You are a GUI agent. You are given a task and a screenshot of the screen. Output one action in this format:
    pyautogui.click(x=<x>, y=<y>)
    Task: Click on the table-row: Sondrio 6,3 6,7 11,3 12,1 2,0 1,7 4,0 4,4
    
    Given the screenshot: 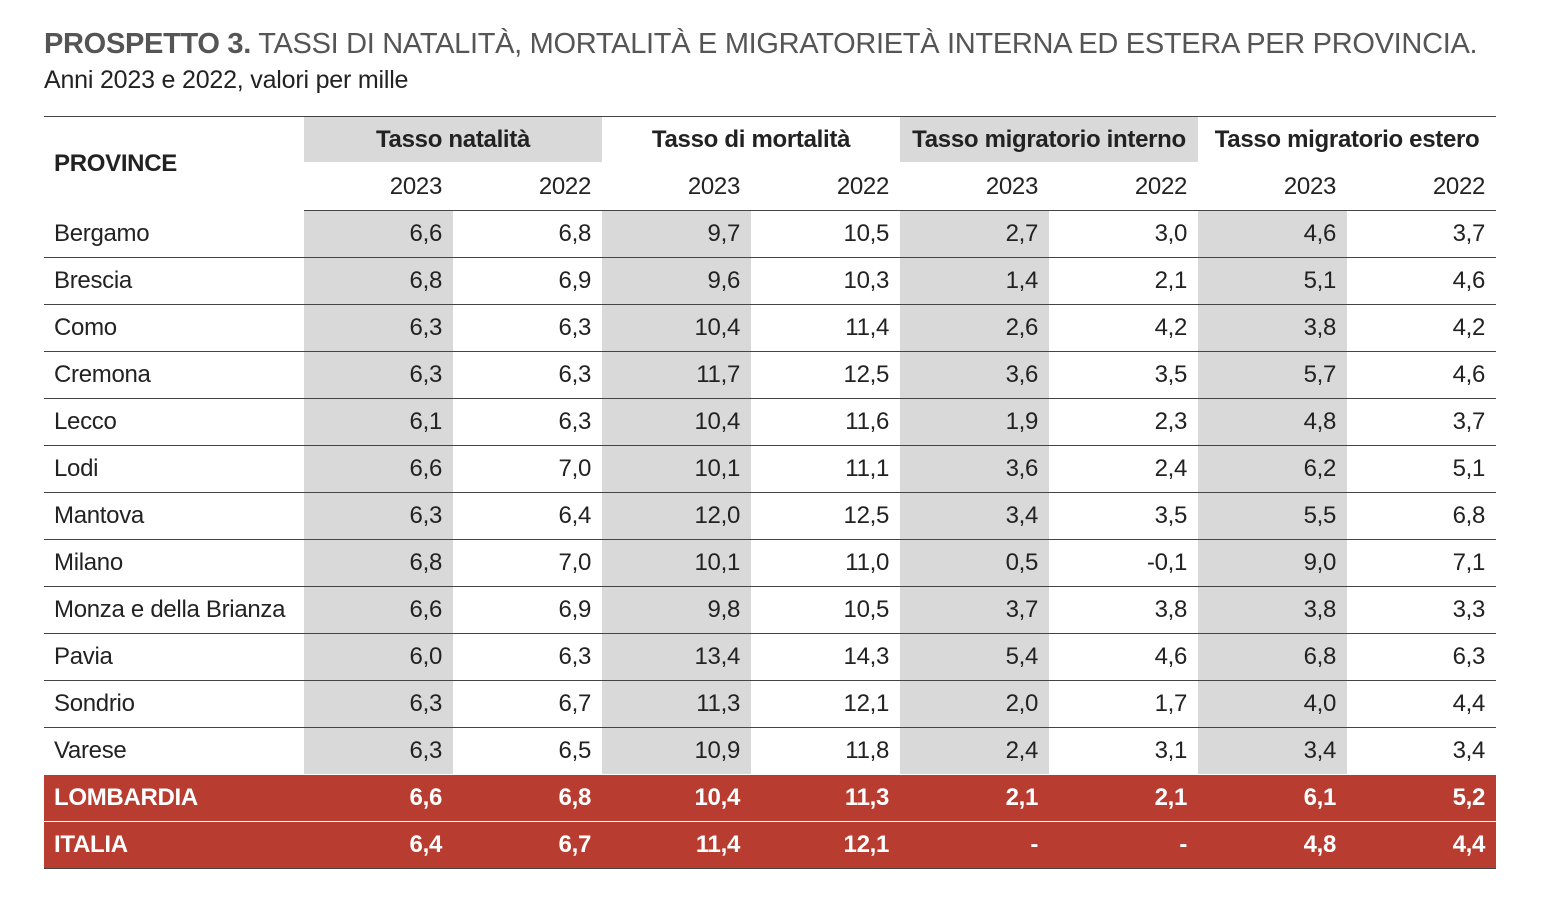 What is the action you would take?
    pyautogui.click(x=770, y=704)
    